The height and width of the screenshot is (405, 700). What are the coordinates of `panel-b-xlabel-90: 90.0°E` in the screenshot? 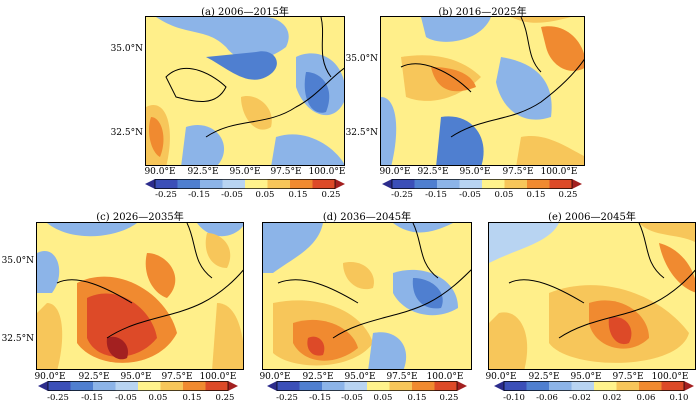 It's located at (395, 172).